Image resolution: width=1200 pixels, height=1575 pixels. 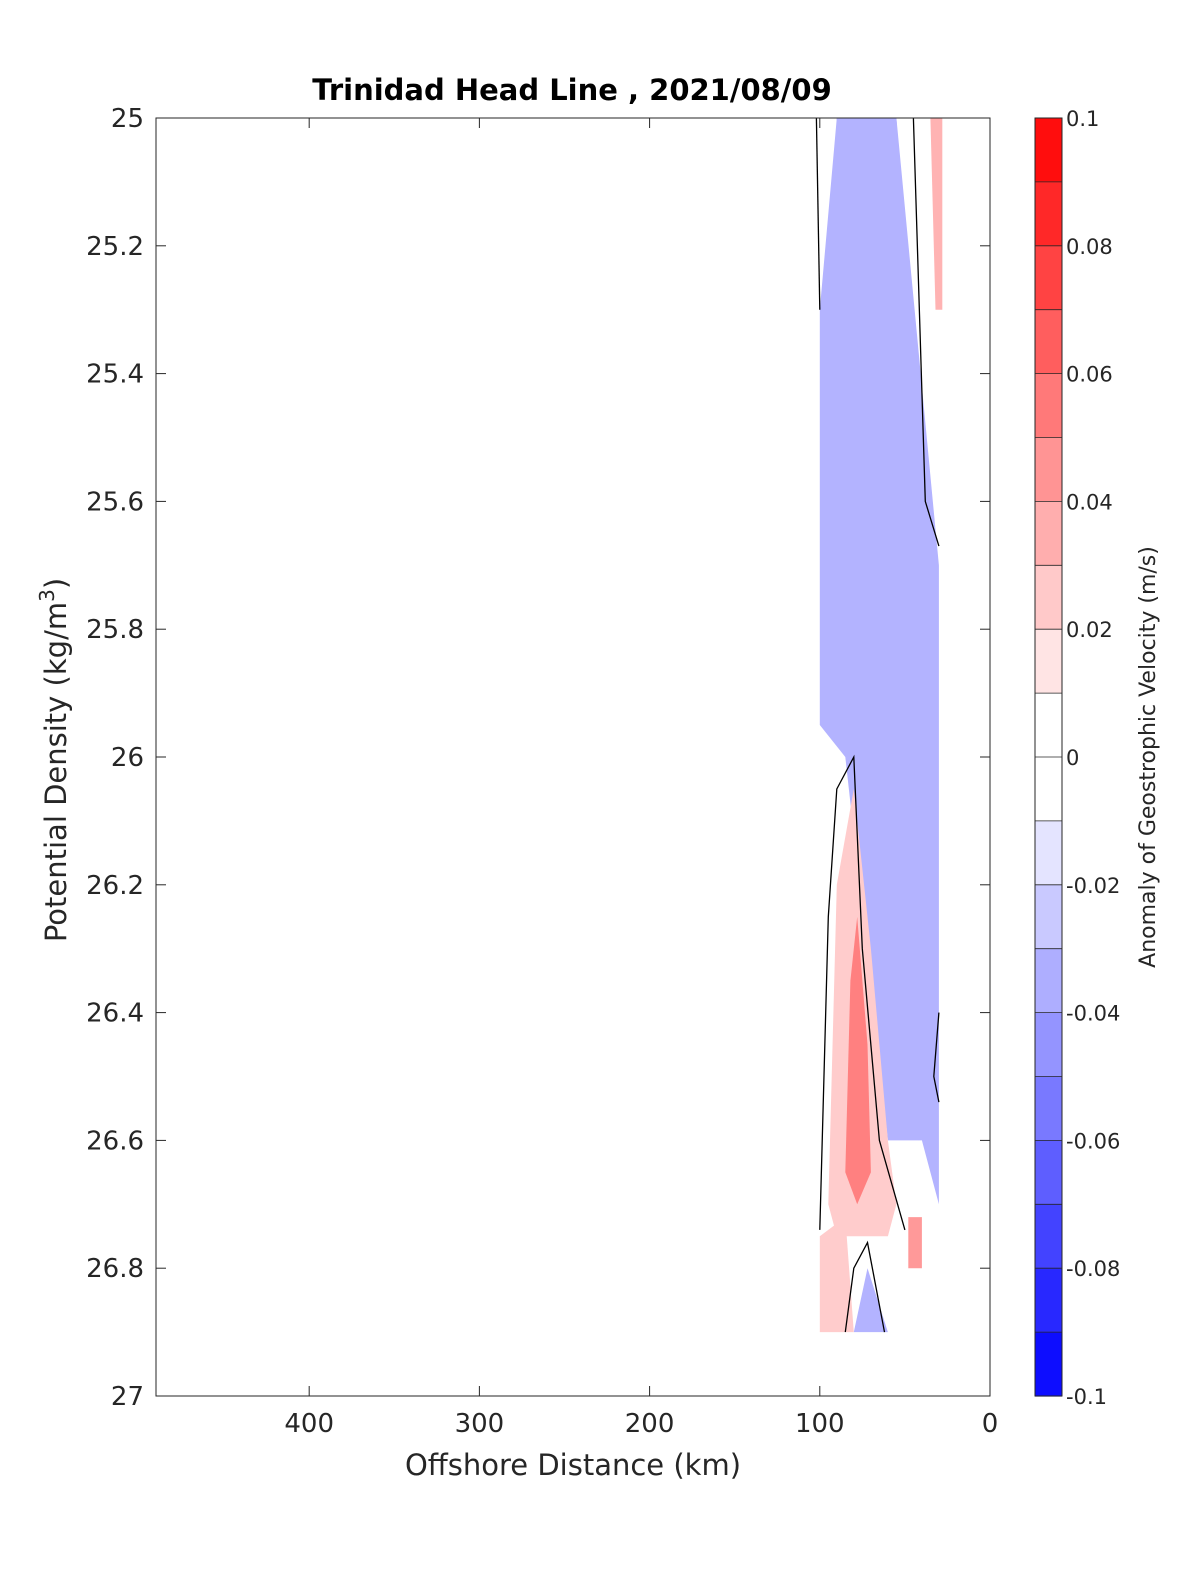 I want to click on x-tick-label: 300, so click(x=480, y=1424).